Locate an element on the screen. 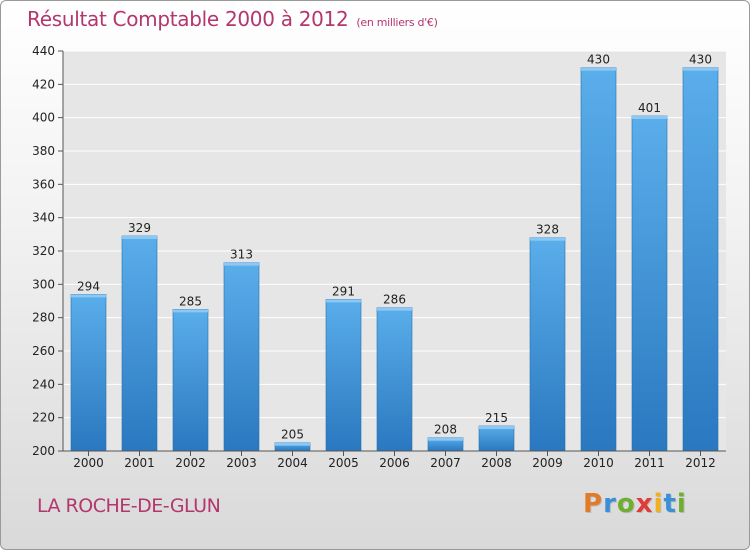 This screenshot has height=550, width=750. x-tick-label: 2008 is located at coordinates (496, 463).